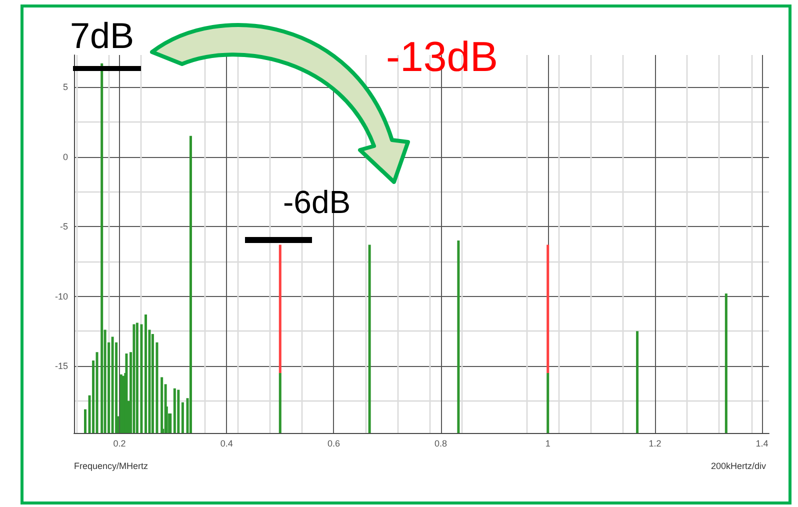 This screenshot has height=507, width=798. Describe the element at coordinates (333, 443) in the screenshot. I see `x-tick-label: 0.6` at that location.